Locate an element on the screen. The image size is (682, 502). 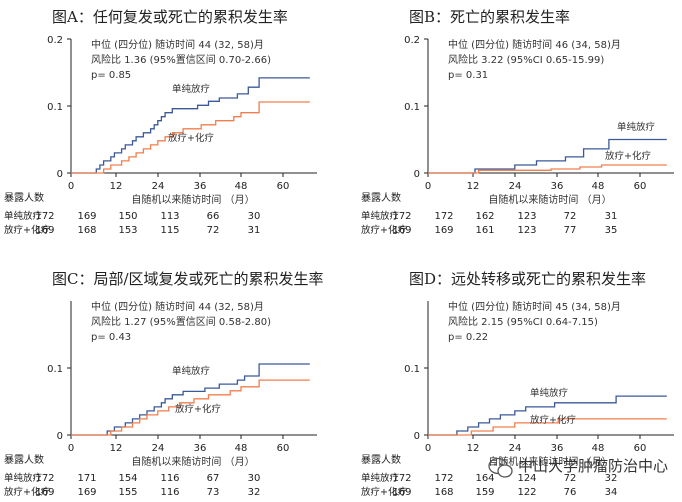
at-risk-value: 31 is located at coordinates (611, 216).